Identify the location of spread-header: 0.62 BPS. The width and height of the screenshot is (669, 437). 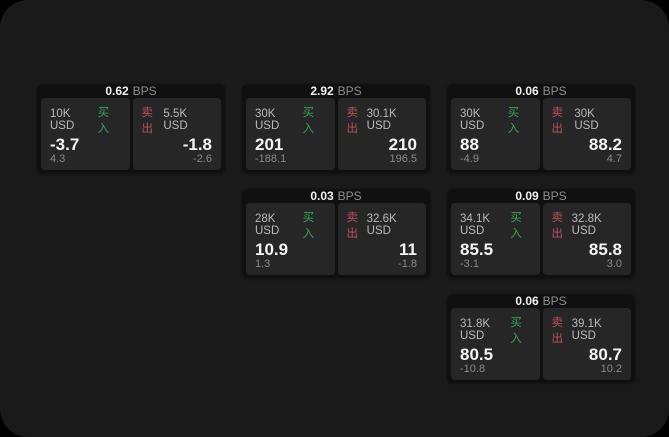
(131, 91).